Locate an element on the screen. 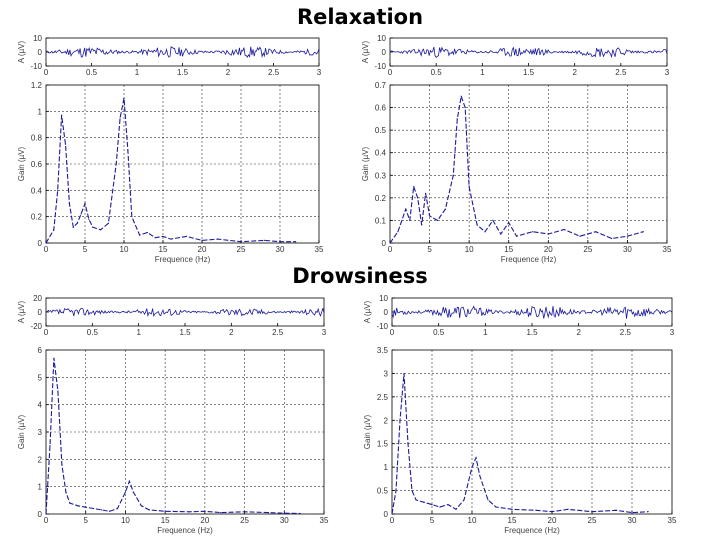 This screenshot has height=540, width=720. y-tick-label: 0.4 is located at coordinates (381, 153).